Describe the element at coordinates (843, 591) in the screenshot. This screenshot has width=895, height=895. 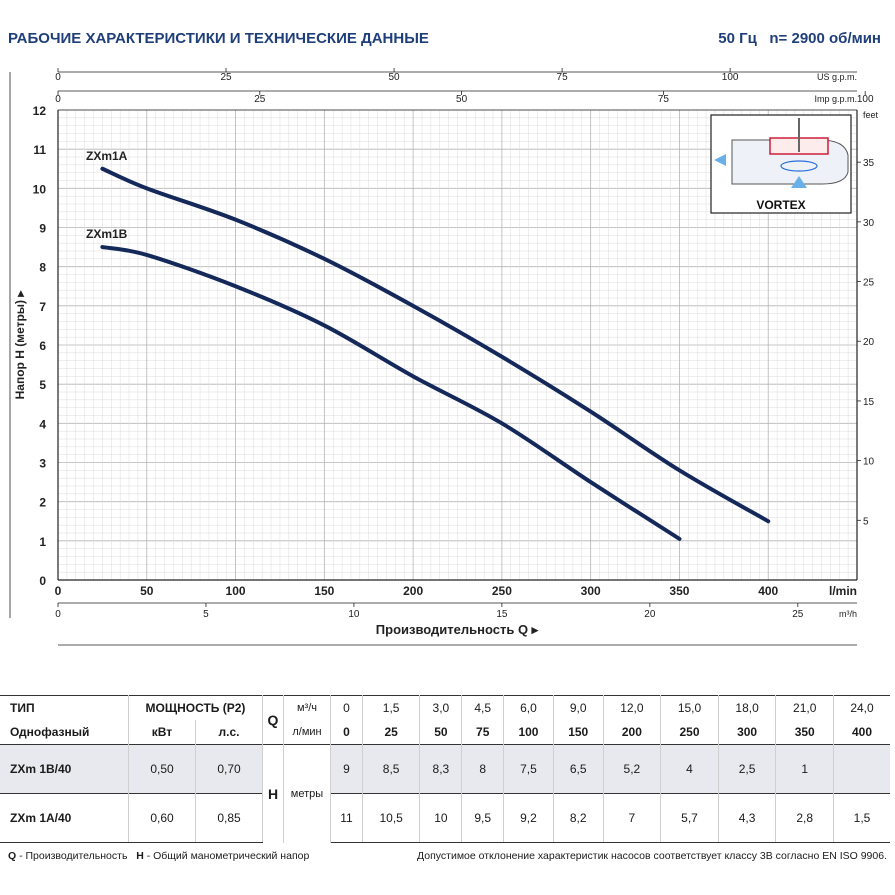
I see `x-unit-label: l/min` at that location.